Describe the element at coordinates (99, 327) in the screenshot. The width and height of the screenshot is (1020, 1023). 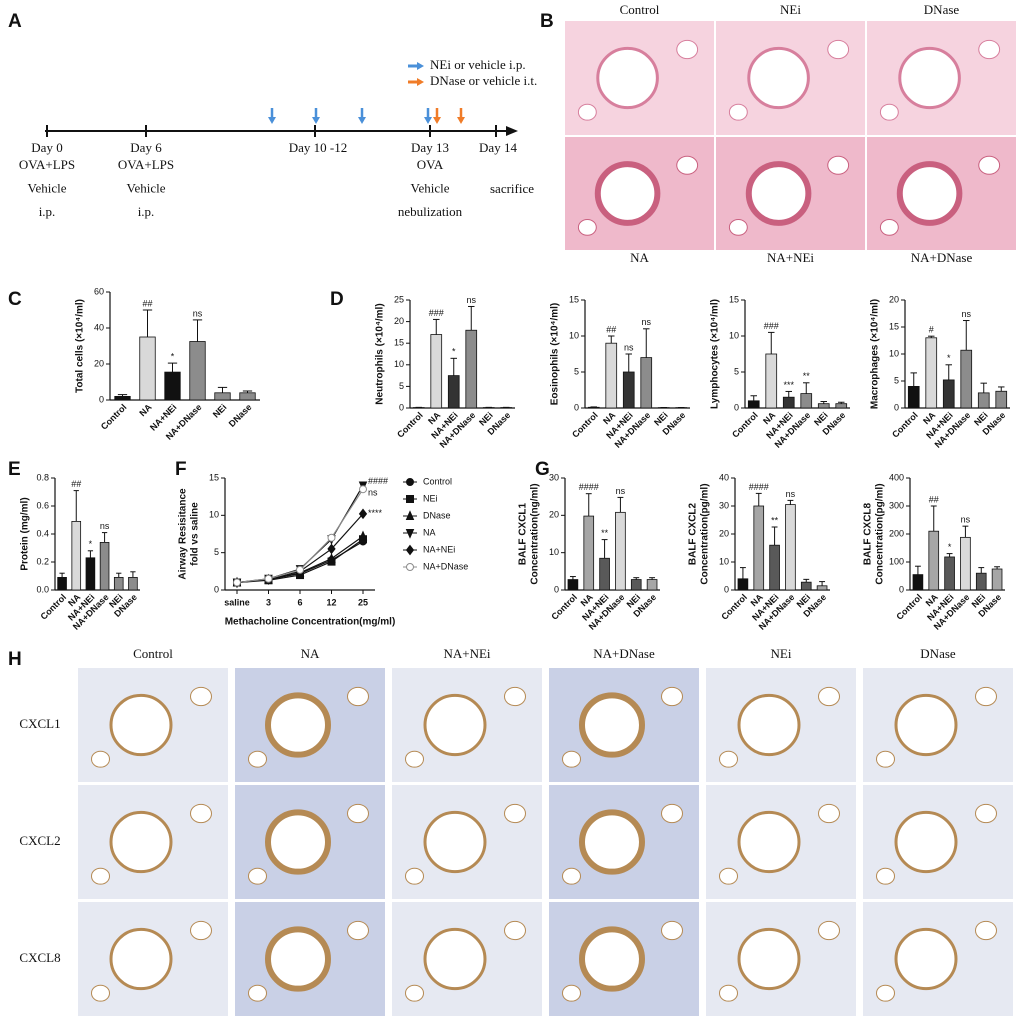
I see `y-tick-label: 40` at that location.